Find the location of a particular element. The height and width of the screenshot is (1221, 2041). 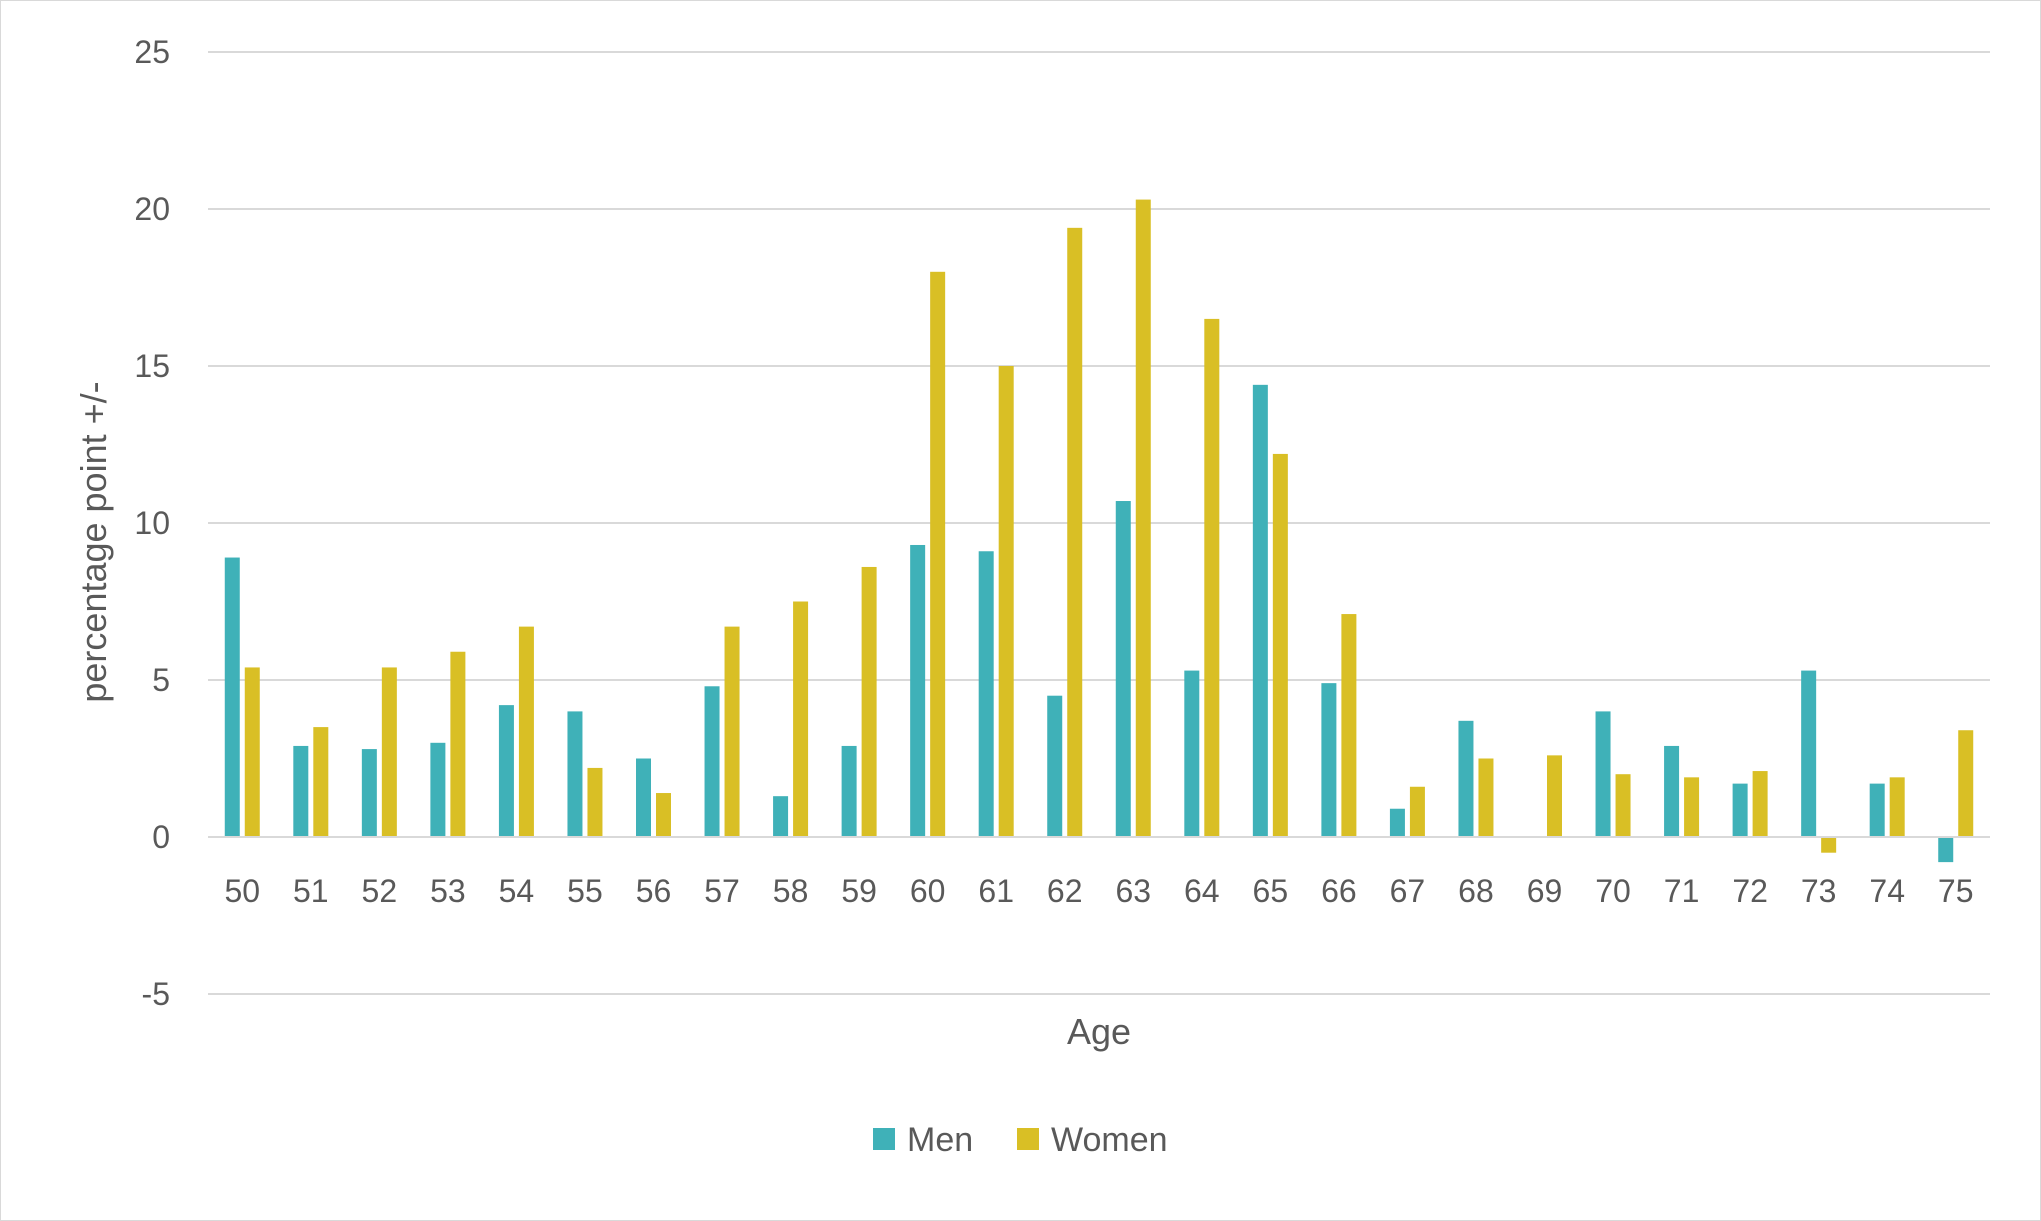

y-axis-ticks: -5 0 5 10 15 20 25 is located at coordinates (152, 523).